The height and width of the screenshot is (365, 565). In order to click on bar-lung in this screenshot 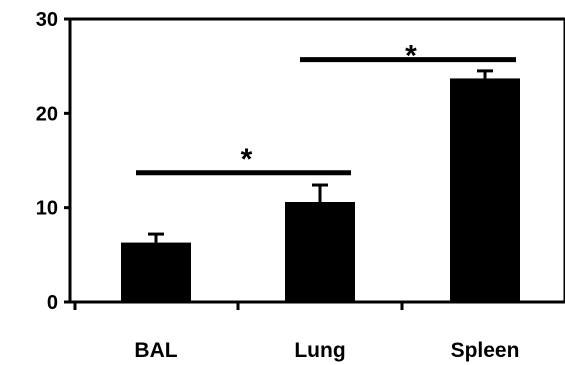, I will do `click(320, 252)`.